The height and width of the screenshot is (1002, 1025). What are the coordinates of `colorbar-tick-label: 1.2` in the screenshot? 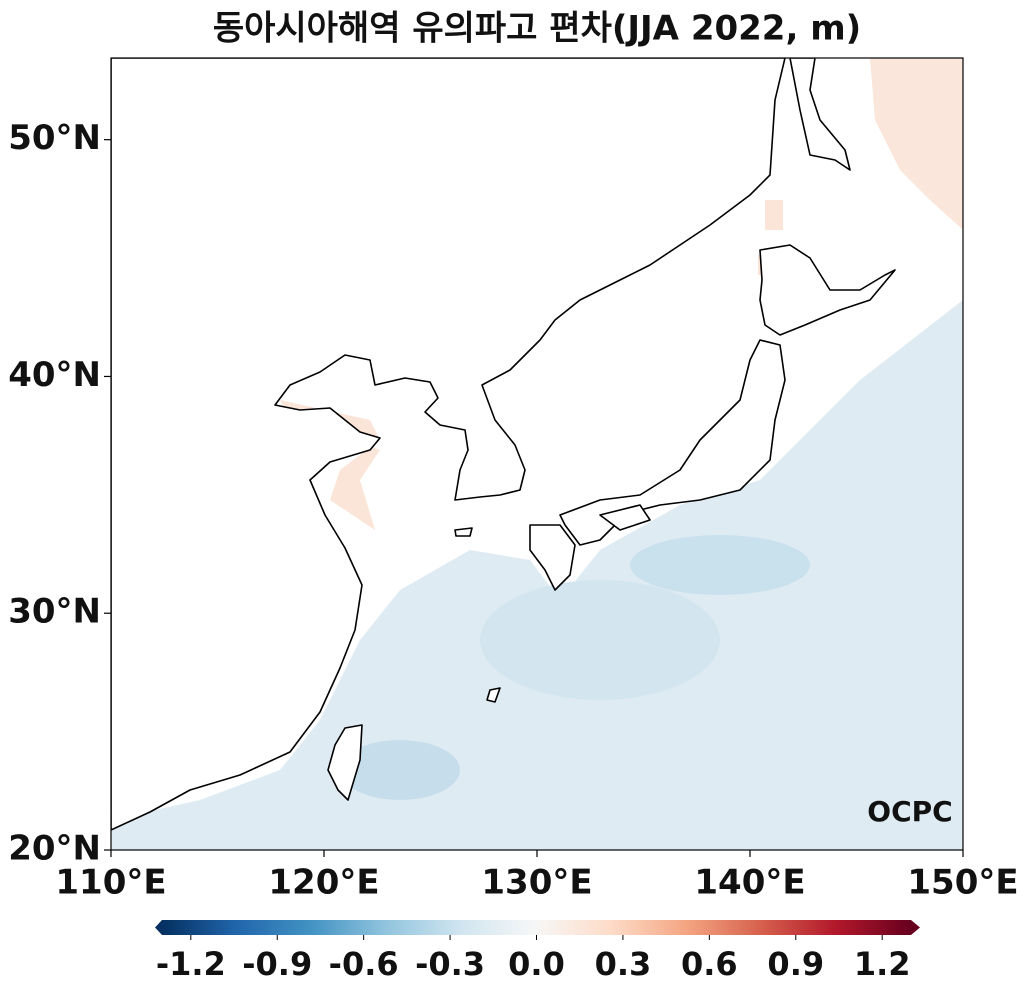 It's located at (882, 964).